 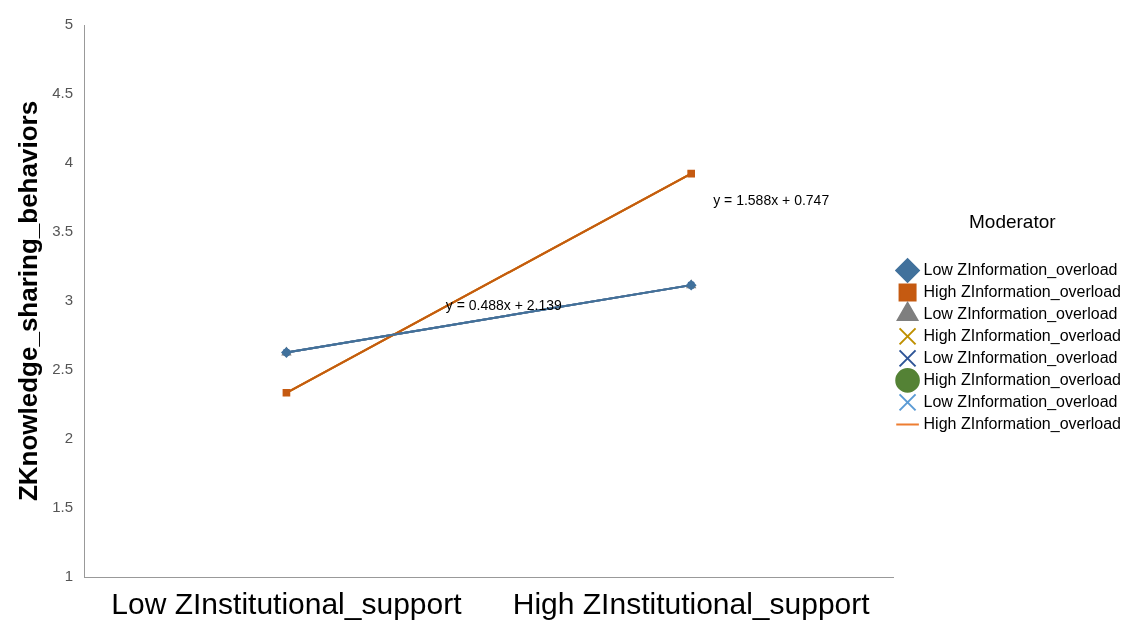 I want to click on y-tick-label: 4, so click(x=69, y=162).